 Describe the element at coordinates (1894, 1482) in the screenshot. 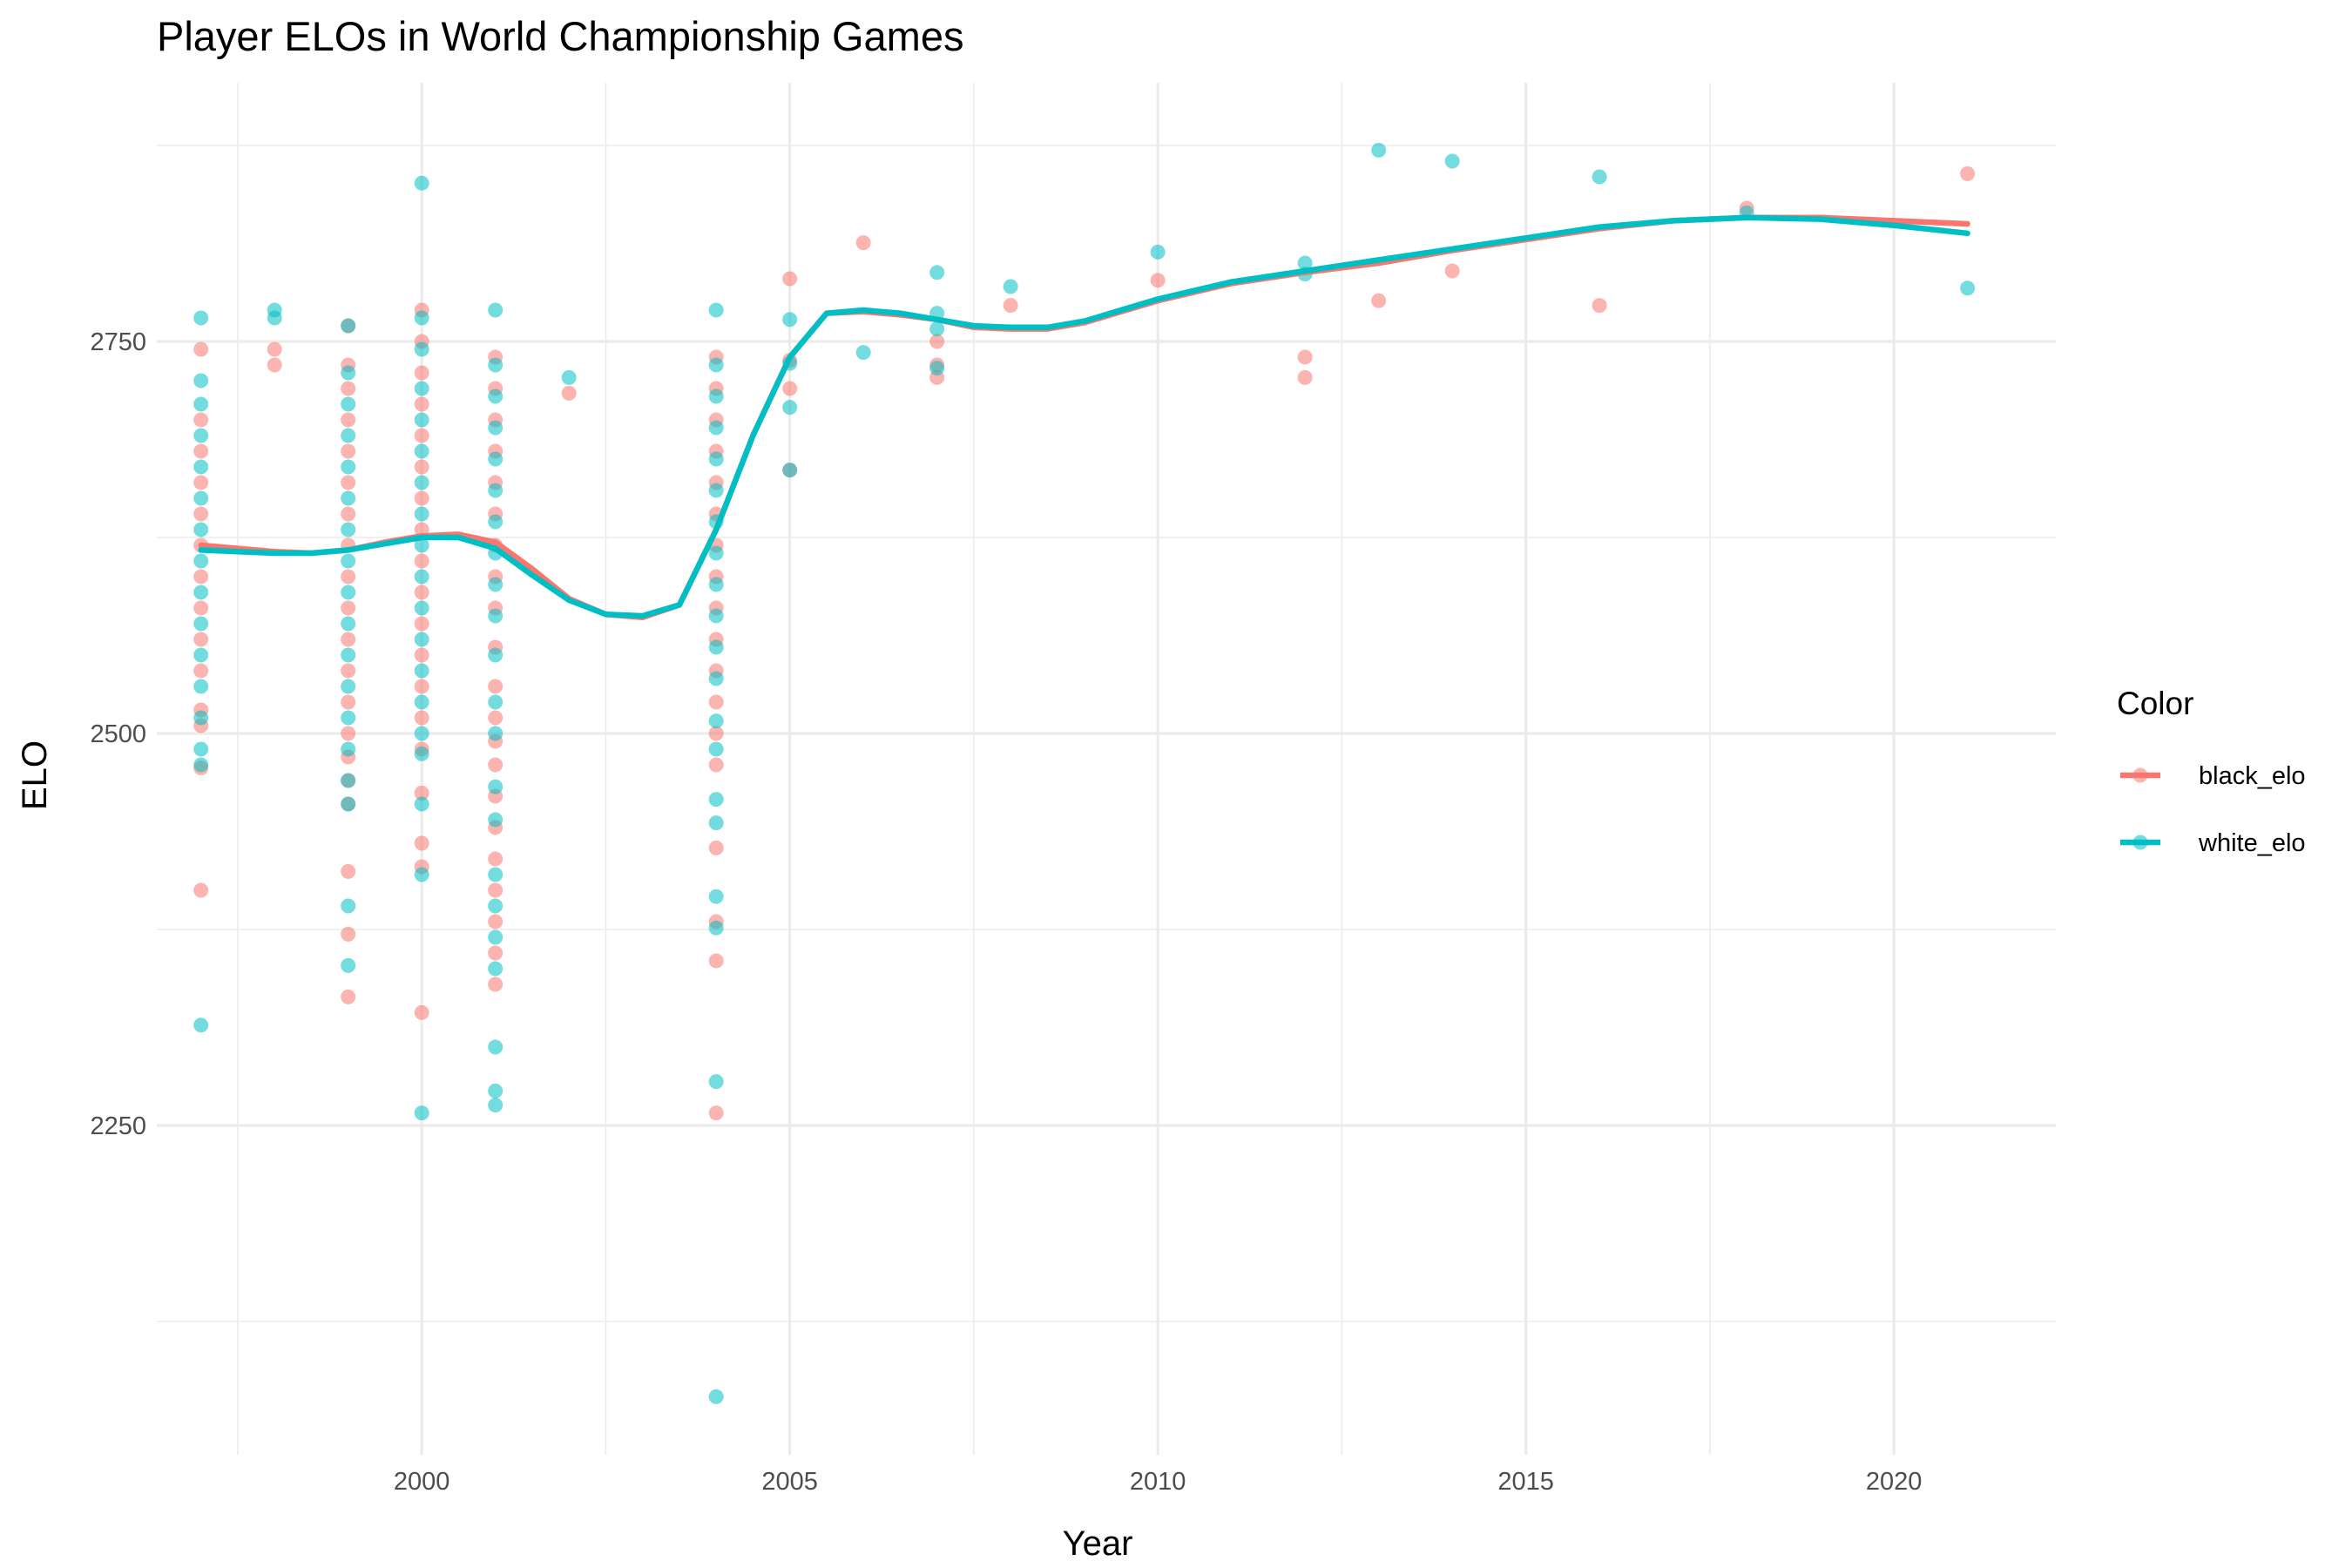

I see `x-tick-label: 2020` at that location.